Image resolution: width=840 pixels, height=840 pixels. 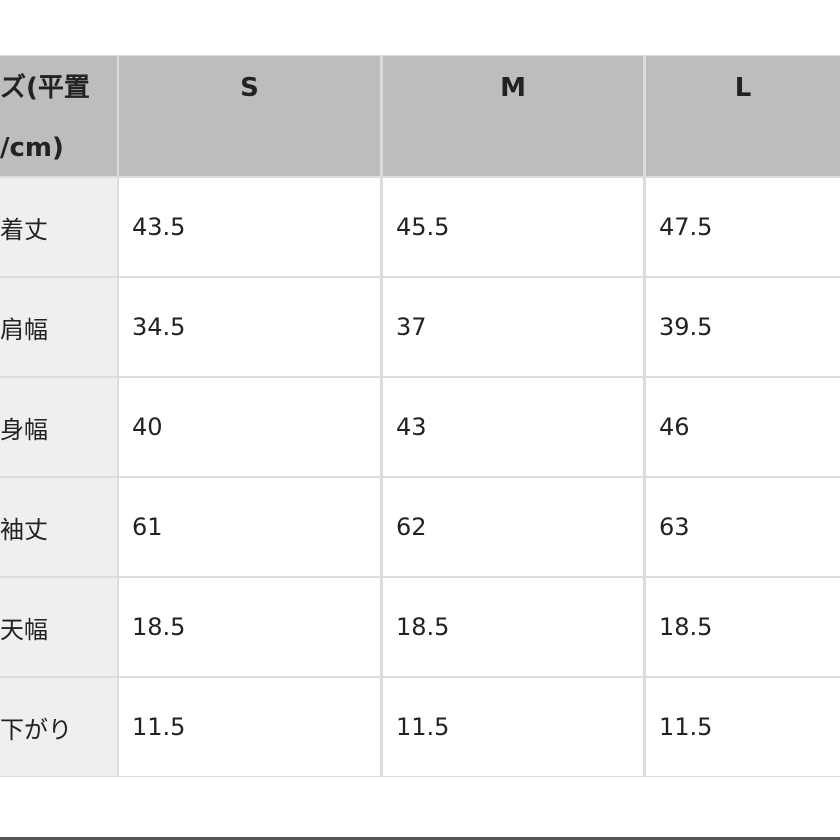 What do you see at coordinates (32, 148) in the screenshot?
I see `corner-text: /cm)` at bounding box center [32, 148].